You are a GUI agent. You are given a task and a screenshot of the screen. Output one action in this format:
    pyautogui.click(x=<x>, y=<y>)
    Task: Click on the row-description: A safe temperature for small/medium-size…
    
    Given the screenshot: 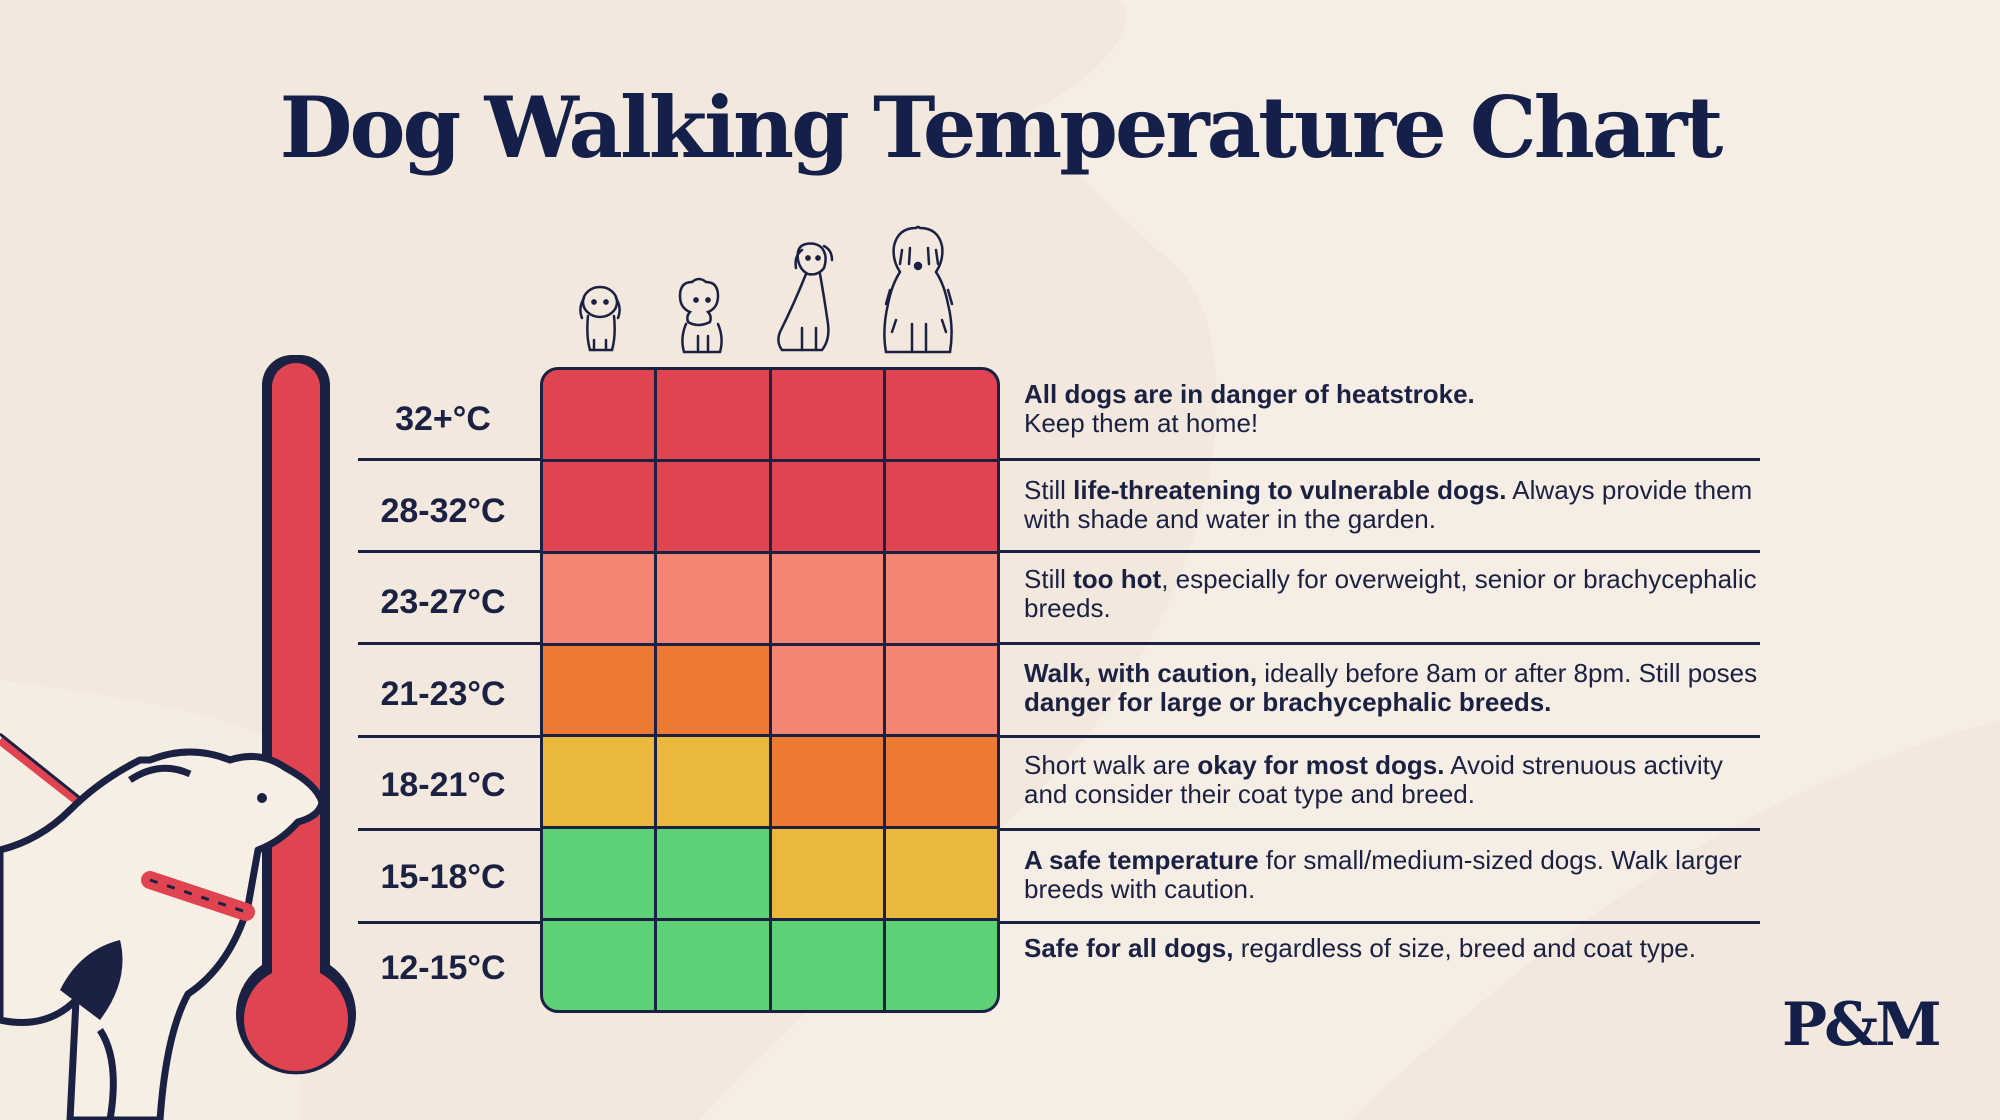 What is the action you would take?
    pyautogui.click(x=1394, y=875)
    